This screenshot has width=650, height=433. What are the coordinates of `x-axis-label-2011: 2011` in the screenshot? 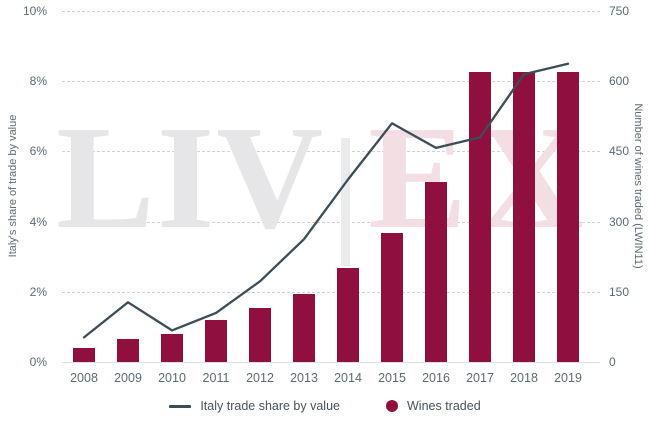 It's located at (216, 378).